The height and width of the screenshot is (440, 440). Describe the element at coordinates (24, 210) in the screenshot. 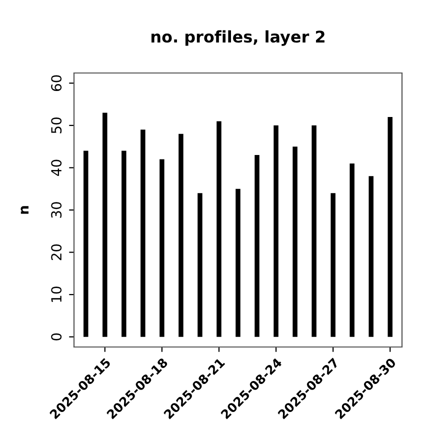

I see `y-axis-title: n` at that location.